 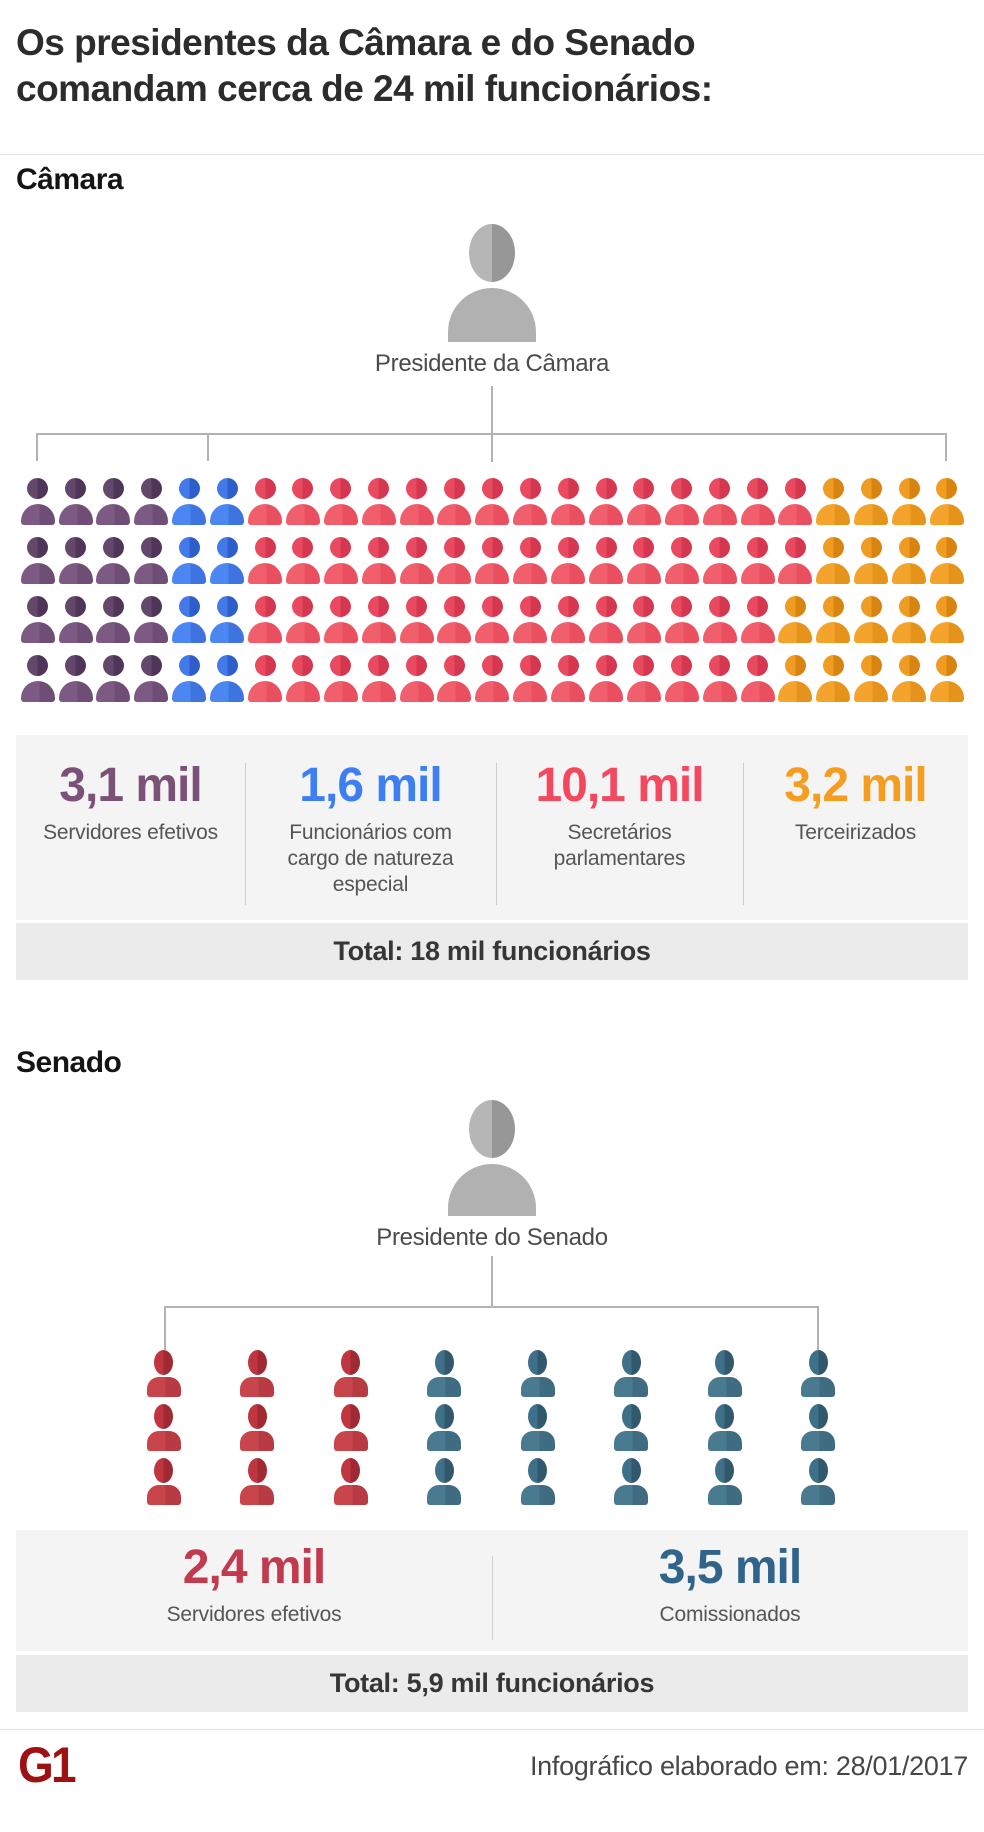 What do you see at coordinates (69, 1062) in the screenshot?
I see `senado-section-heading: Senado` at bounding box center [69, 1062].